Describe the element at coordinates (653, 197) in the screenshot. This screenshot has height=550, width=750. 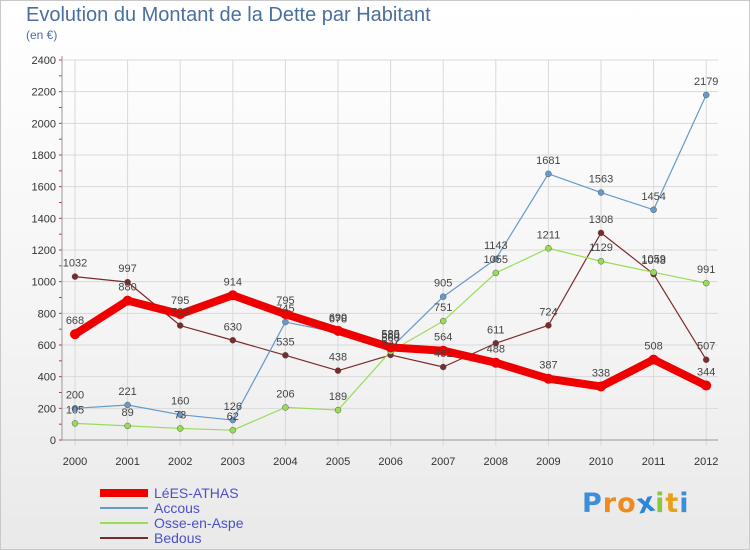
I see `data-label: 1454` at that location.